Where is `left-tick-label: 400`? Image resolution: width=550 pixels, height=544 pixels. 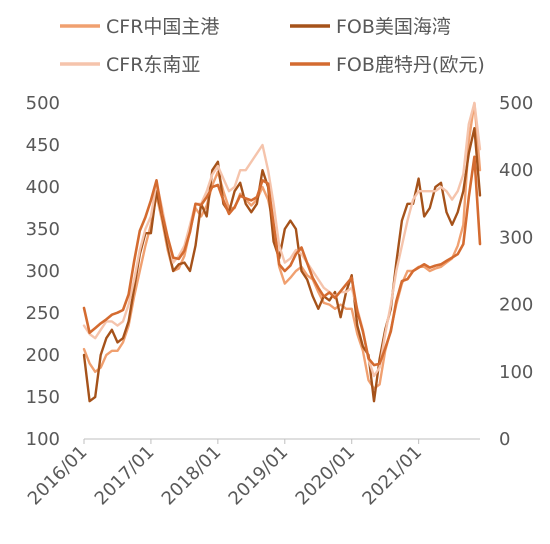
left-tick-label: 400 is located at coordinates (43, 187).